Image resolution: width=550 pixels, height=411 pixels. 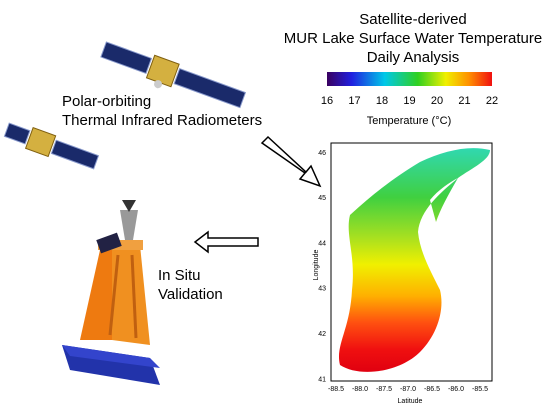 I want to click on header-line: MUR Lake Surface Water Temperature, so click(x=413, y=38).